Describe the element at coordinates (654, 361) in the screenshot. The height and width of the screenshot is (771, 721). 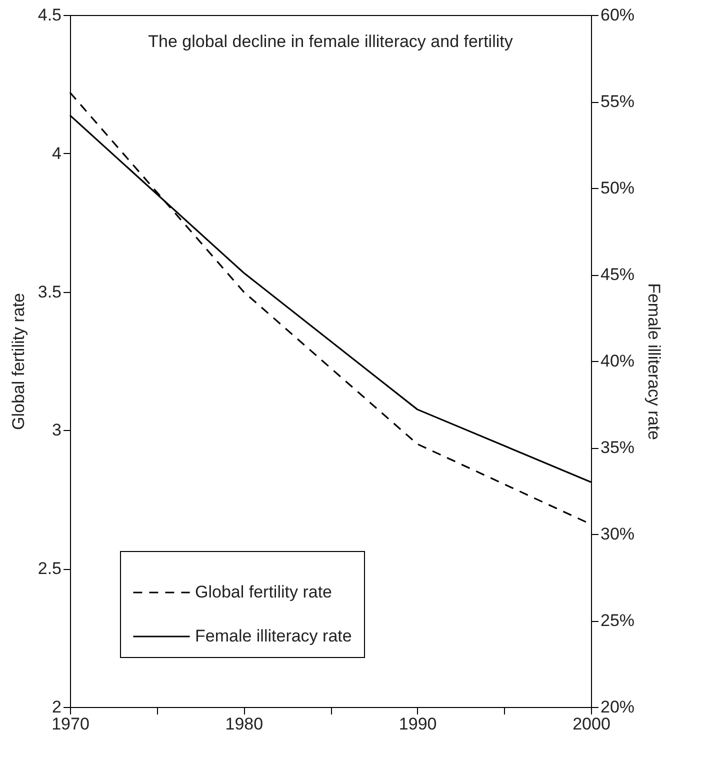
I see `y2-axis-title: Female illiteracy rate` at that location.